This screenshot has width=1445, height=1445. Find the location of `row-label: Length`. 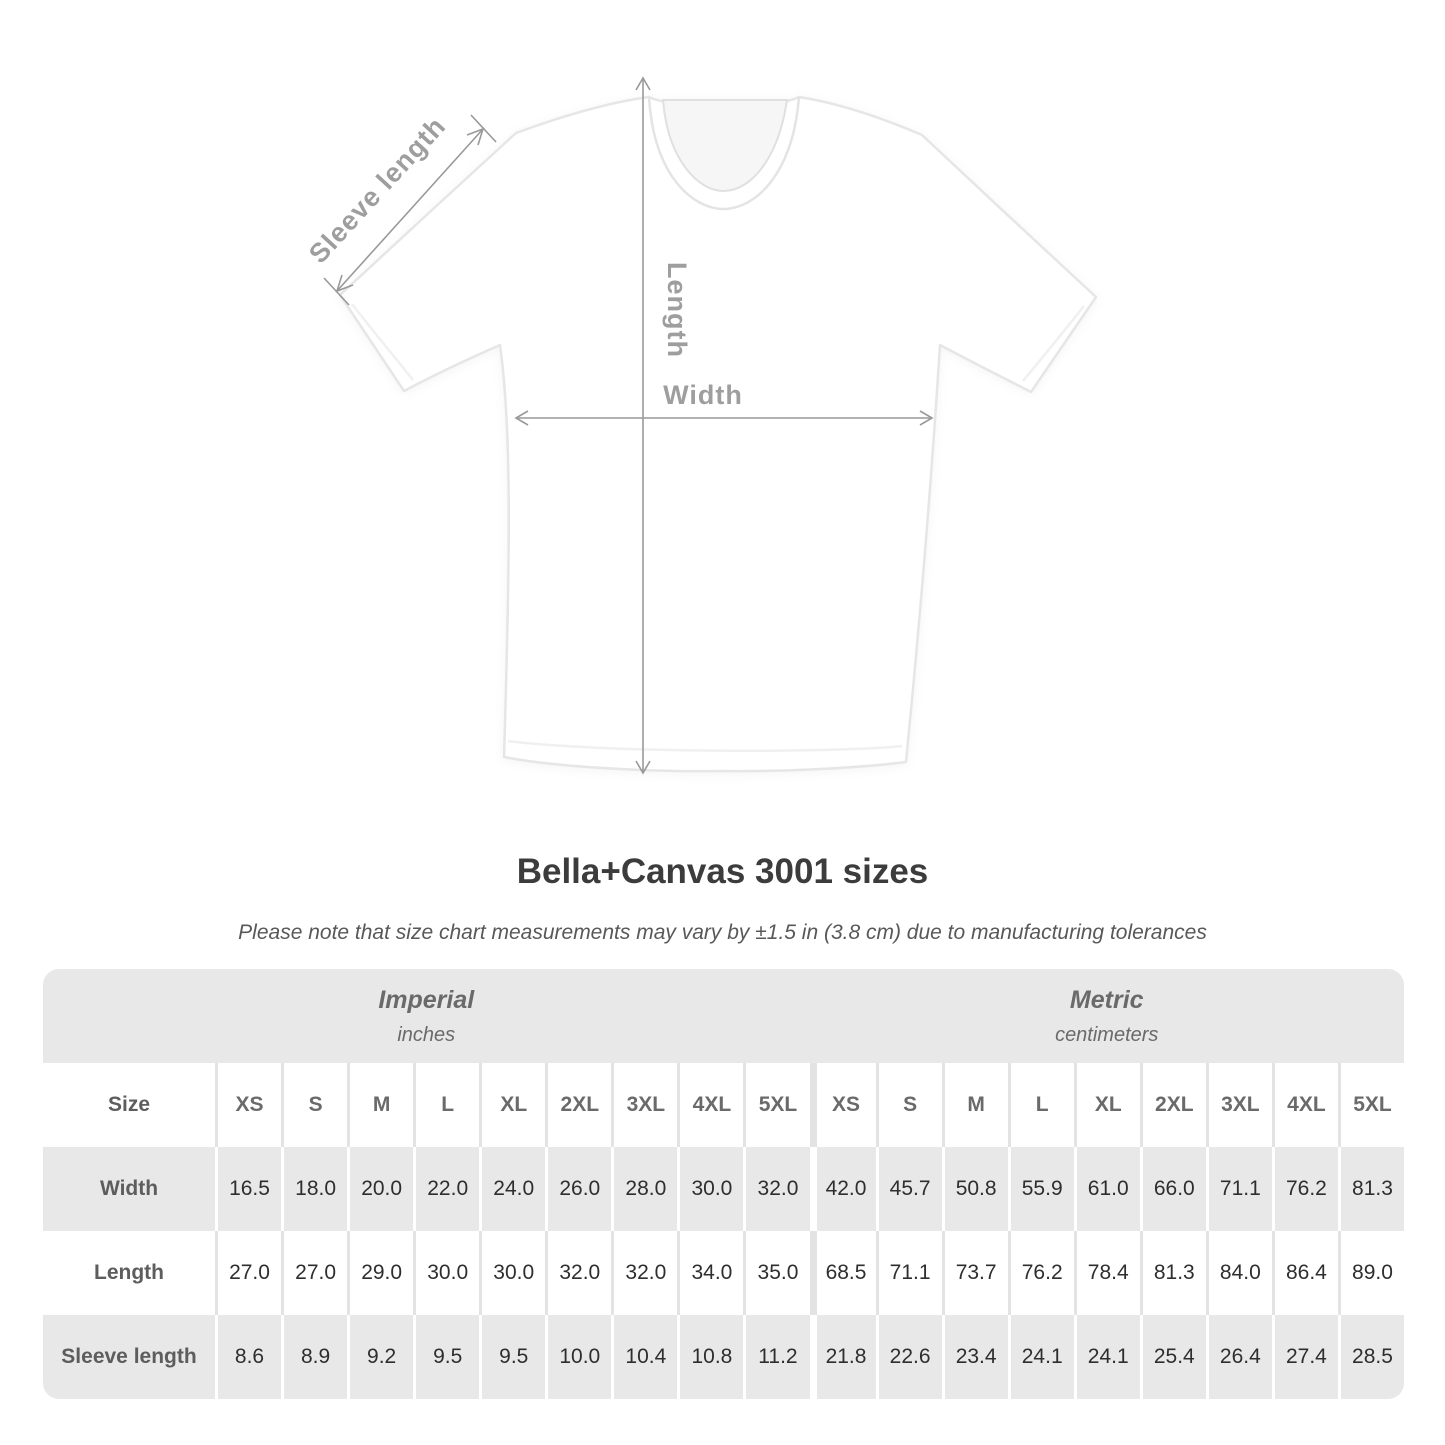

row-label: Length is located at coordinates (129, 1272).